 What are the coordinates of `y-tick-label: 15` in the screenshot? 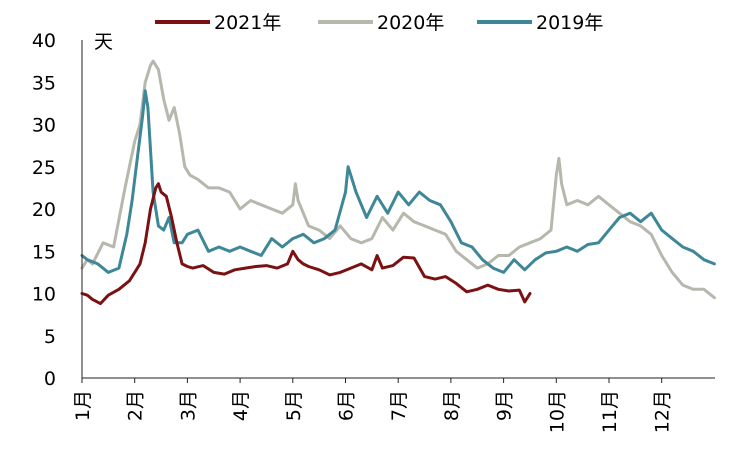 It's located at (44, 252).